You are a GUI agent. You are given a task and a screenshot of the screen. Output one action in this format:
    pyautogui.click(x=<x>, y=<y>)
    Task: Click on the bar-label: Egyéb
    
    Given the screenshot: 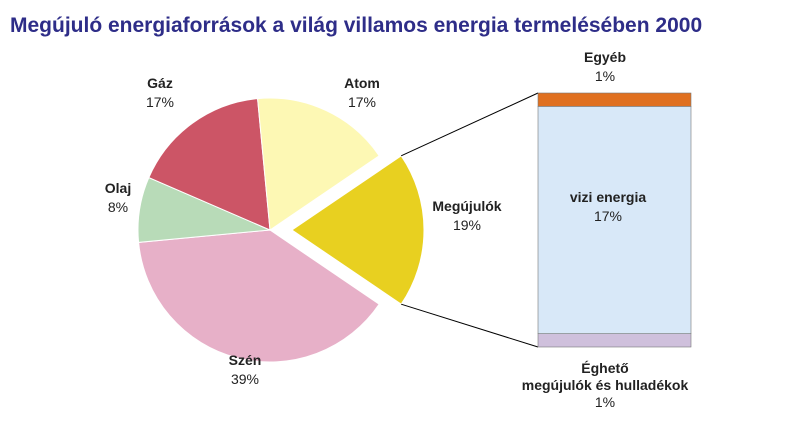 What is the action you would take?
    pyautogui.click(x=605, y=57)
    